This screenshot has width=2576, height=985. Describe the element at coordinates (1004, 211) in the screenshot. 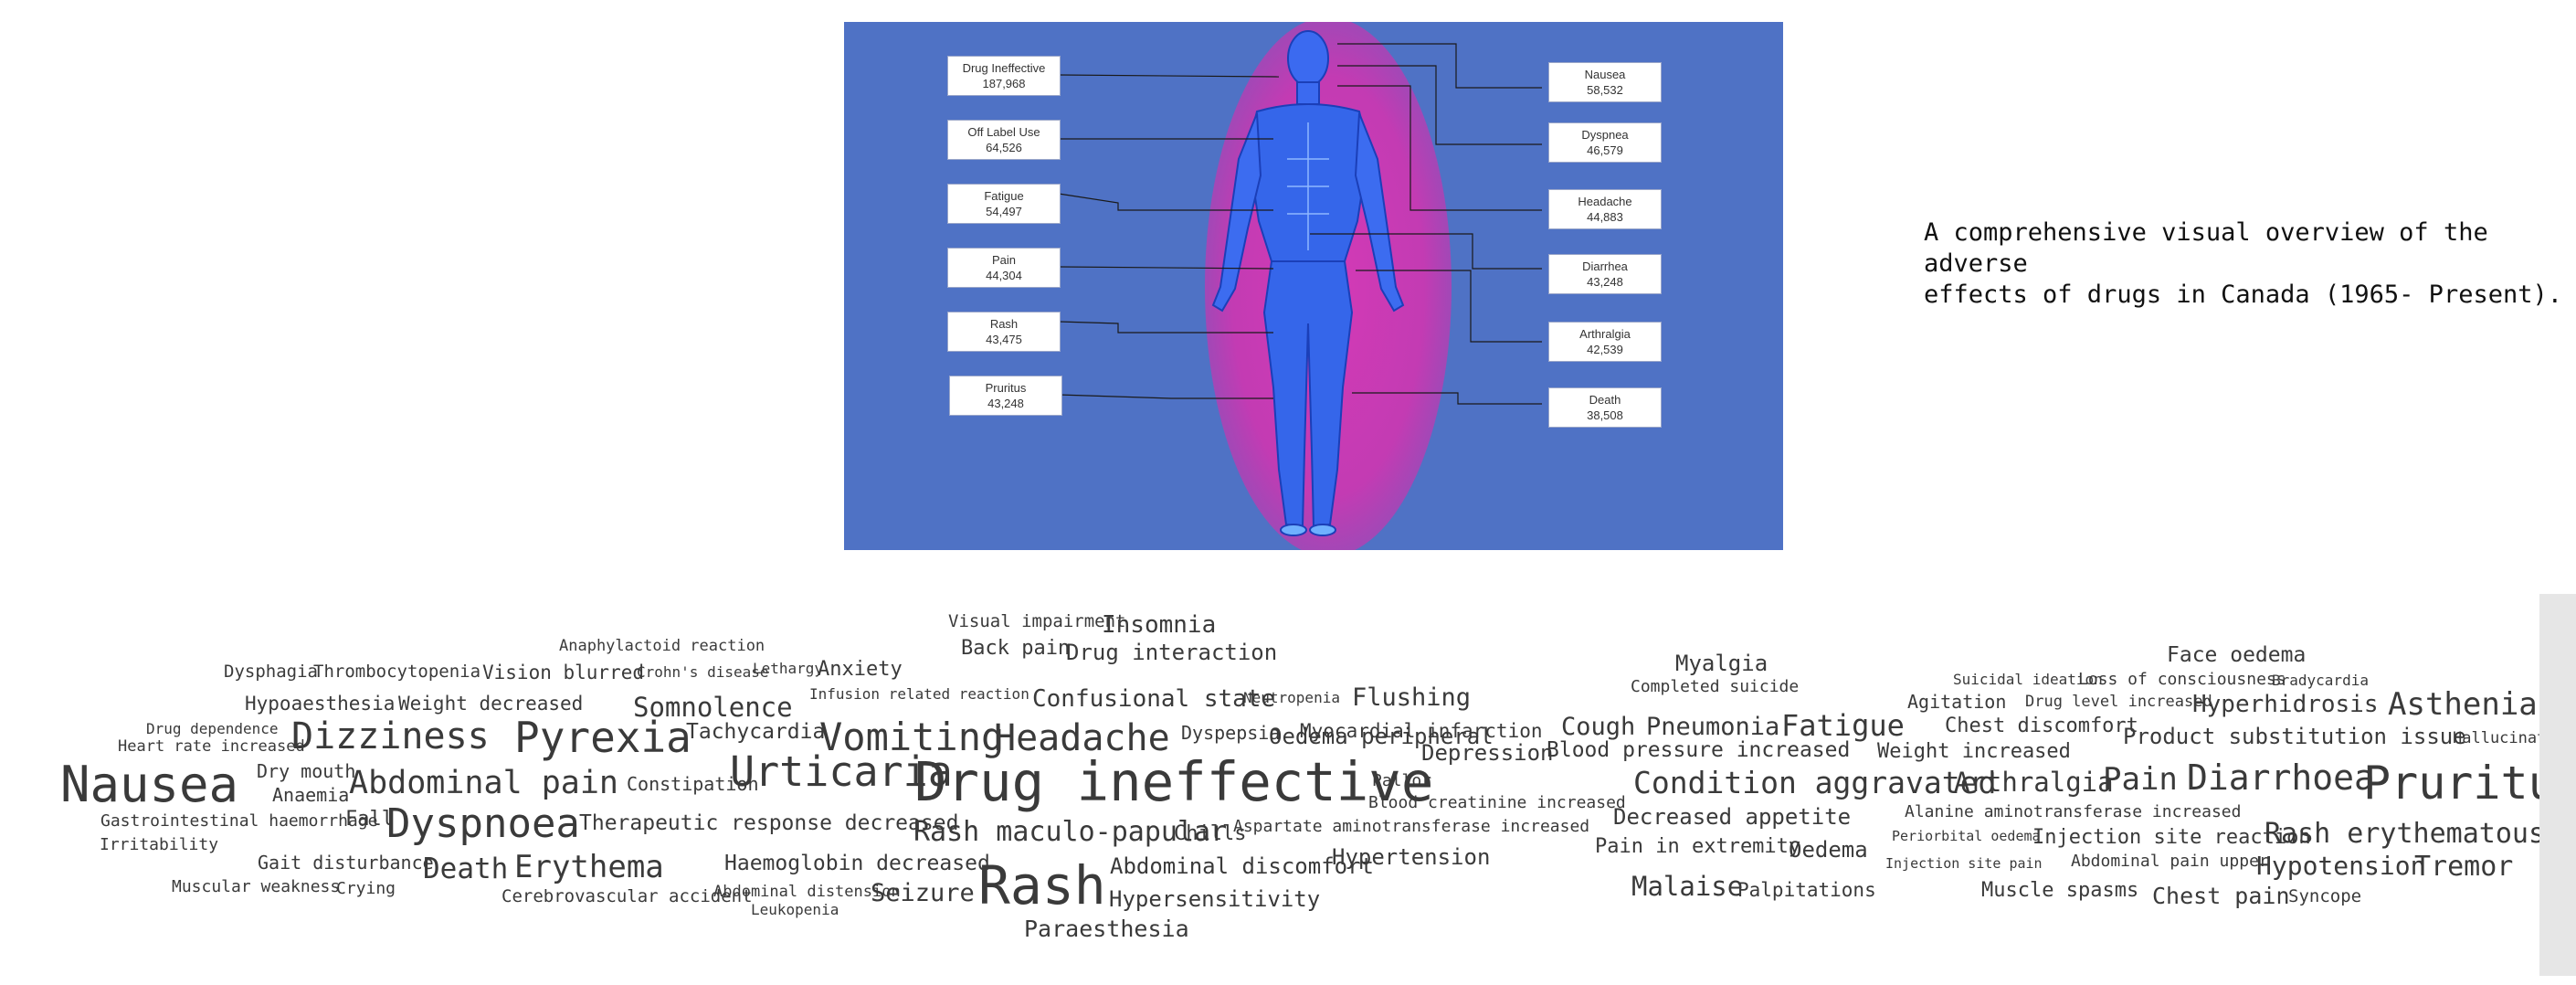

I see `effect-count: 54,497` at that location.